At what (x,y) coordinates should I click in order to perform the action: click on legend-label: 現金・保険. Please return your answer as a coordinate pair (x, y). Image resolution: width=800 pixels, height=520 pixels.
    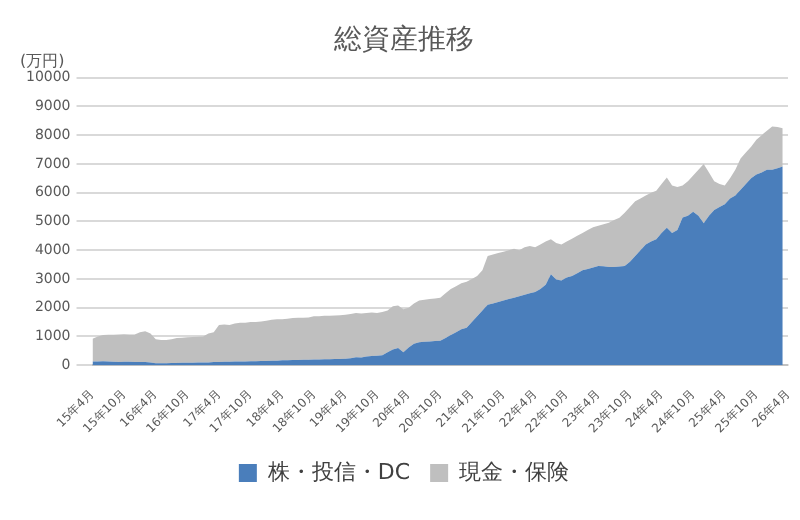
    Looking at the image, I should click on (514, 471).